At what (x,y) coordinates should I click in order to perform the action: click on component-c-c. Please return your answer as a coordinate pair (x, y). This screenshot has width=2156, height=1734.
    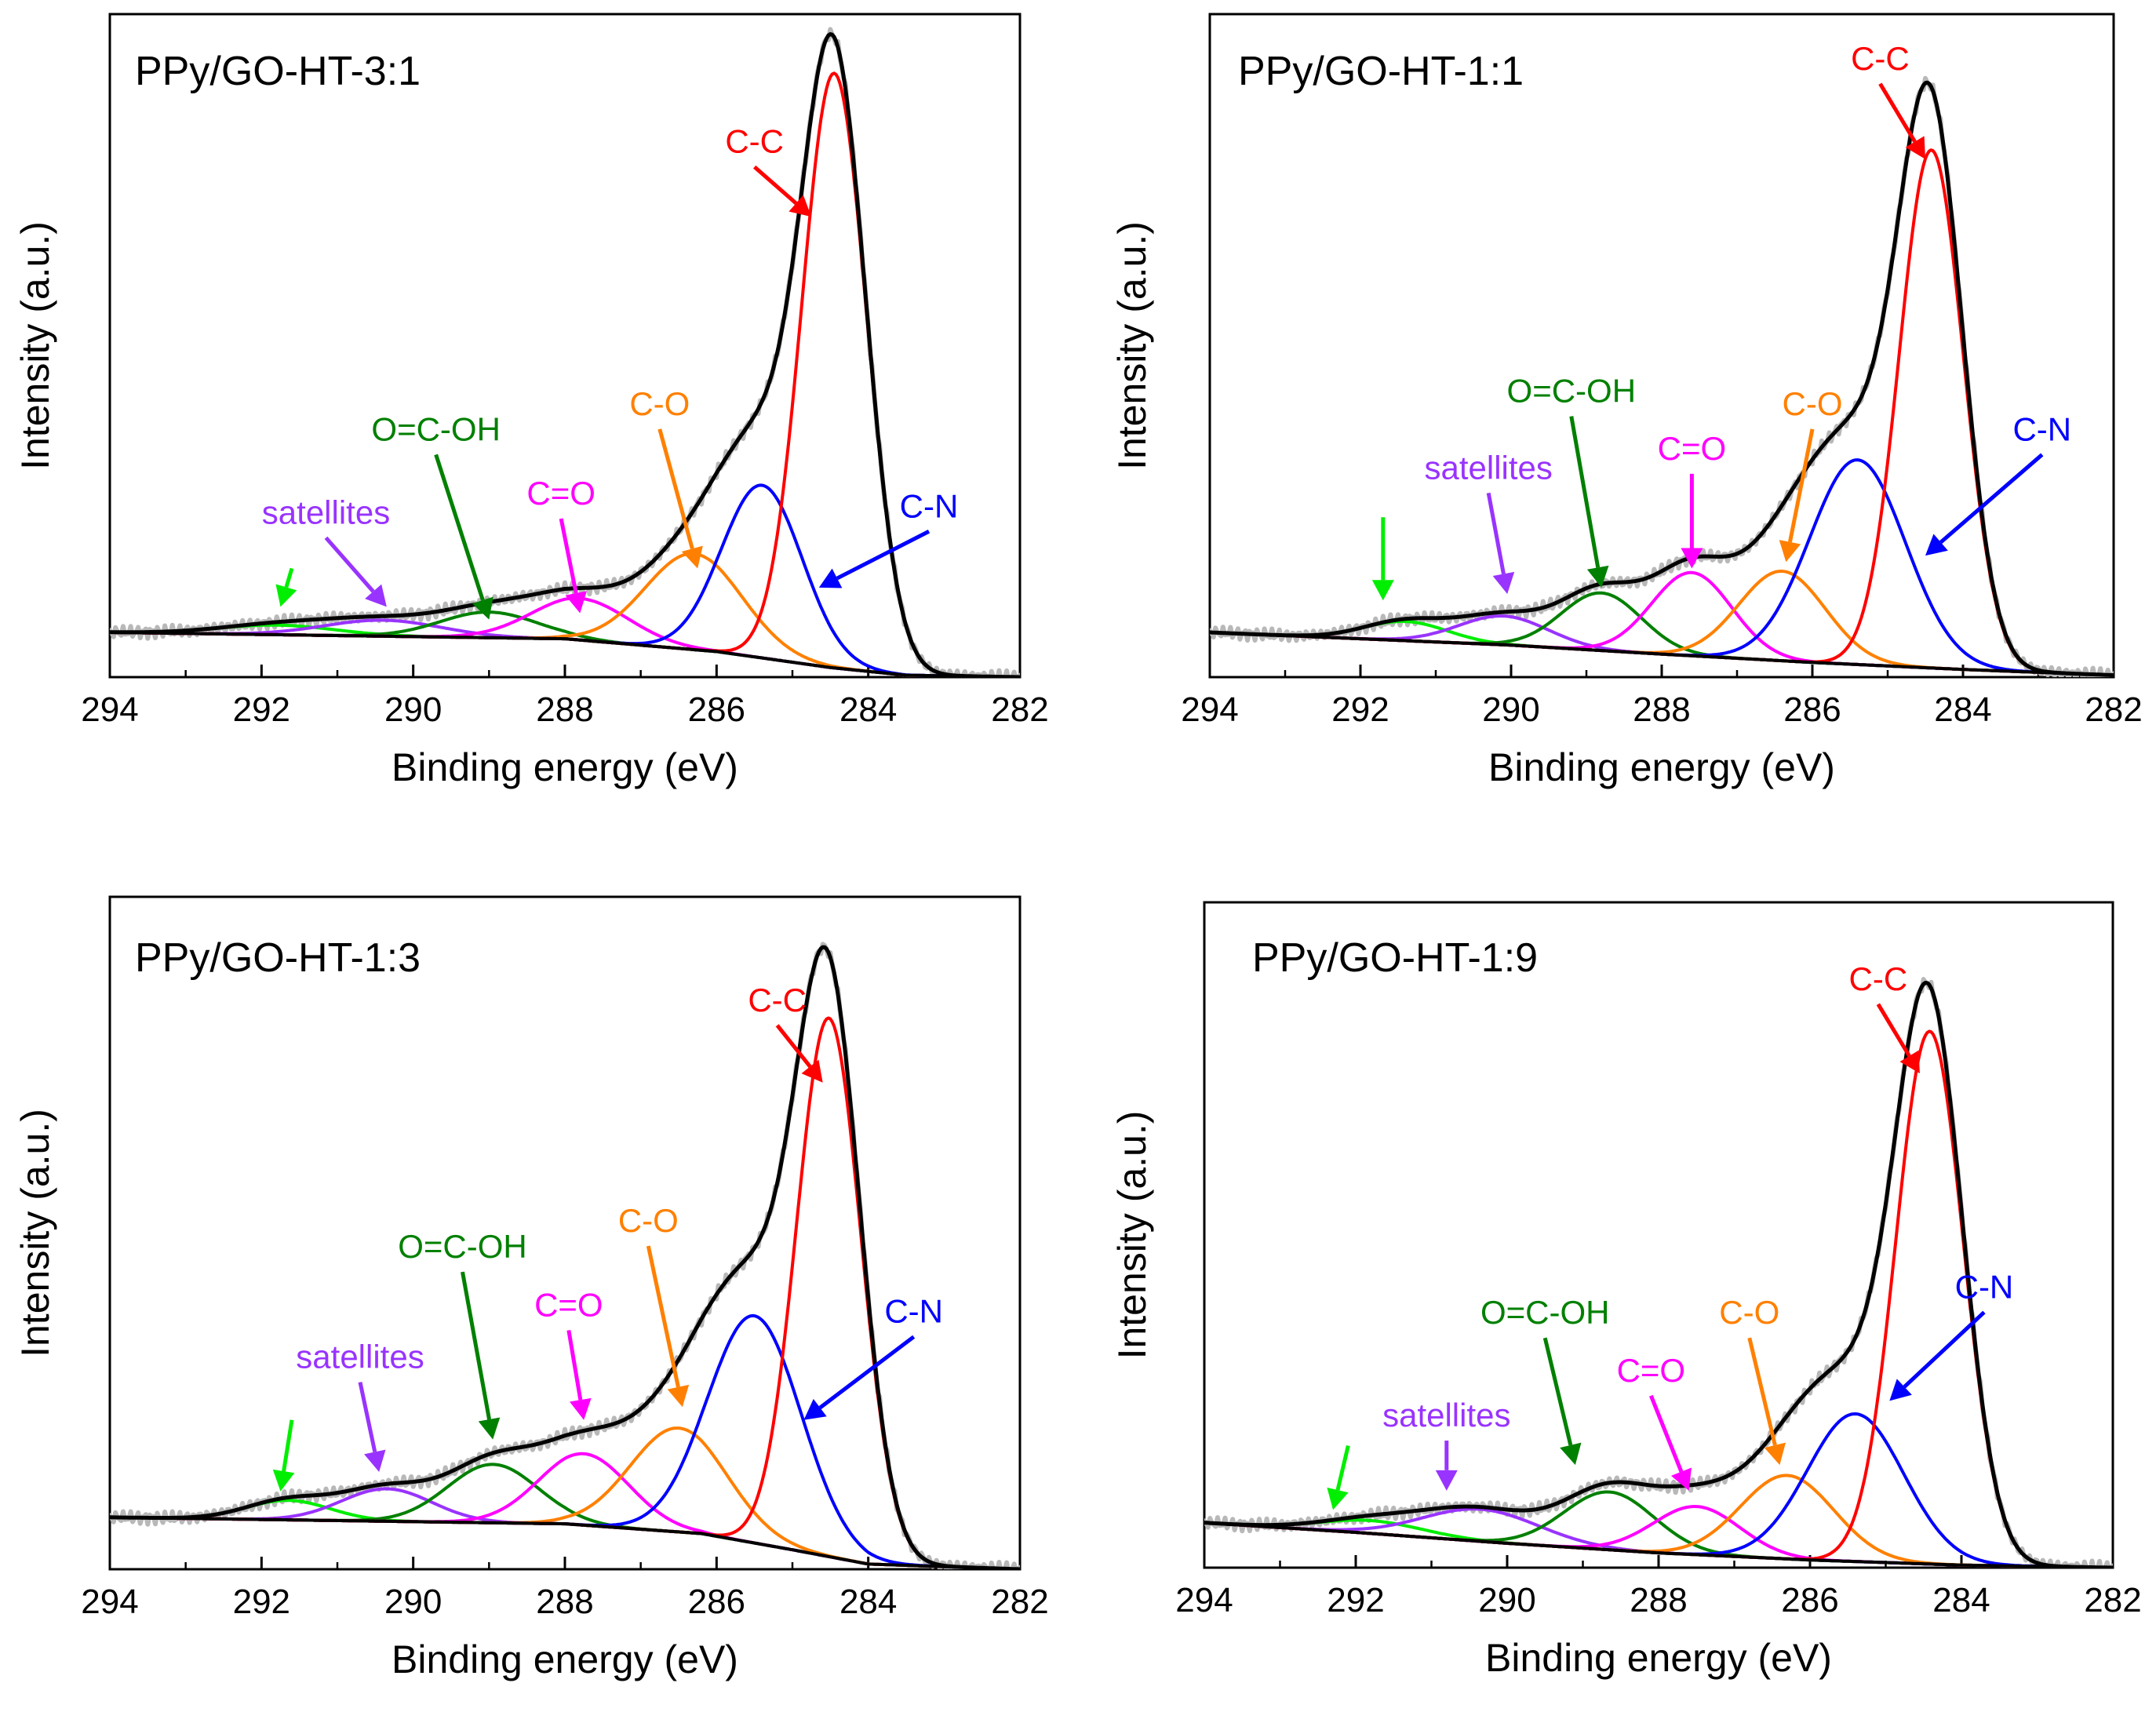
    Looking at the image, I should click on (1662, 412).